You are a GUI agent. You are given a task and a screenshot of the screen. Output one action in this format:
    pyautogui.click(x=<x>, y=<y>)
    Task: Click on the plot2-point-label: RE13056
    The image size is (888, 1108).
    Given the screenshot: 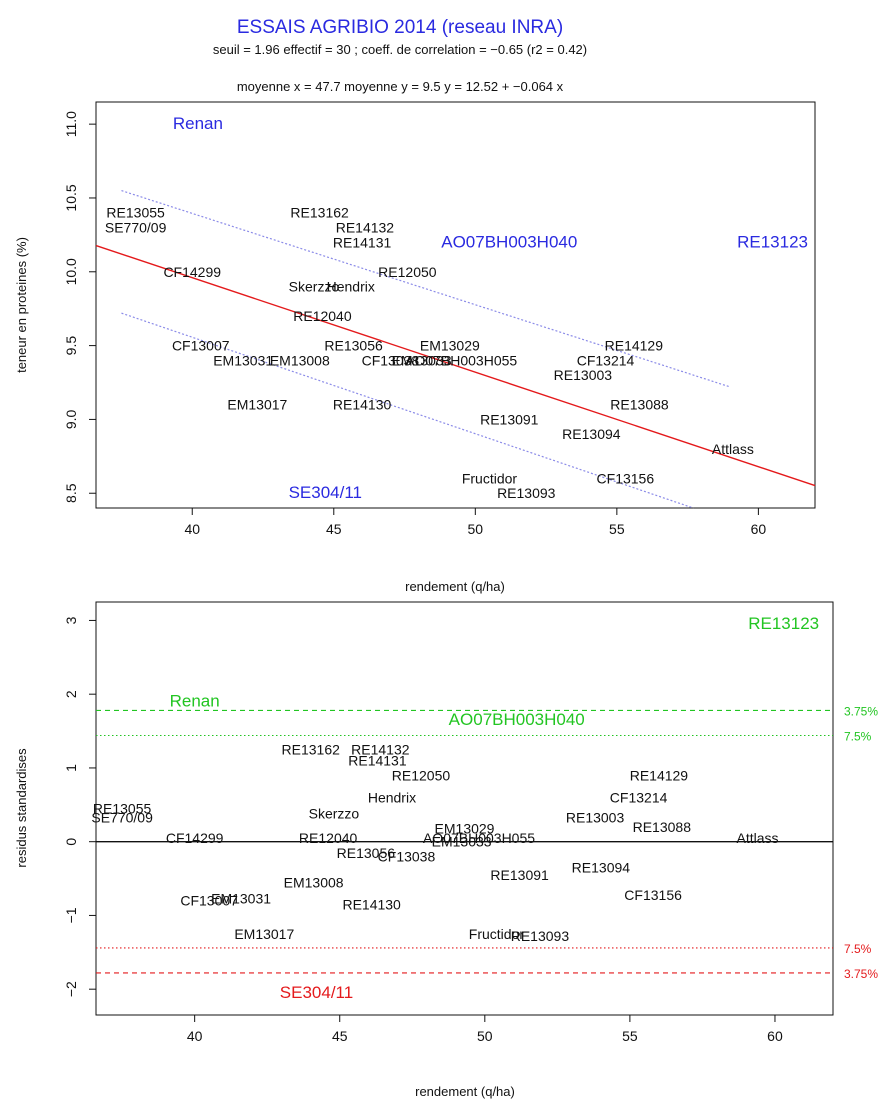 What is the action you would take?
    pyautogui.click(x=366, y=853)
    